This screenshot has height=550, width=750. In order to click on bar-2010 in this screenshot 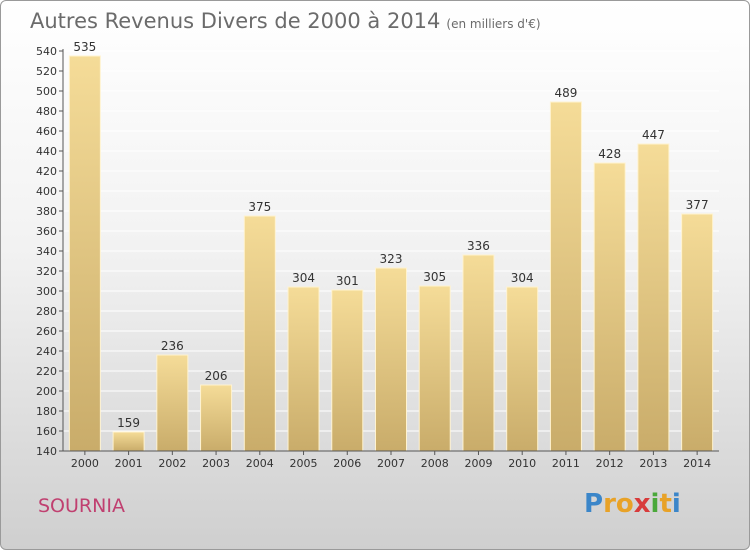, I will do `click(522, 369)`.